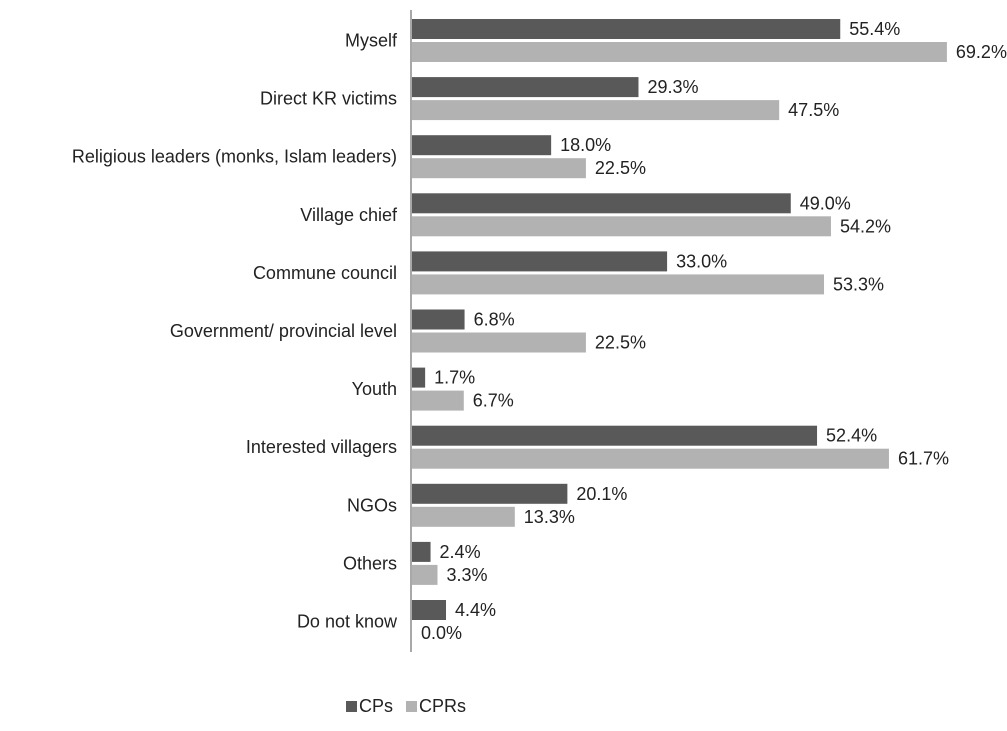  What do you see at coordinates (923, 459) in the screenshot?
I see `value-label-cprs-interested-villagers: 61.7%` at bounding box center [923, 459].